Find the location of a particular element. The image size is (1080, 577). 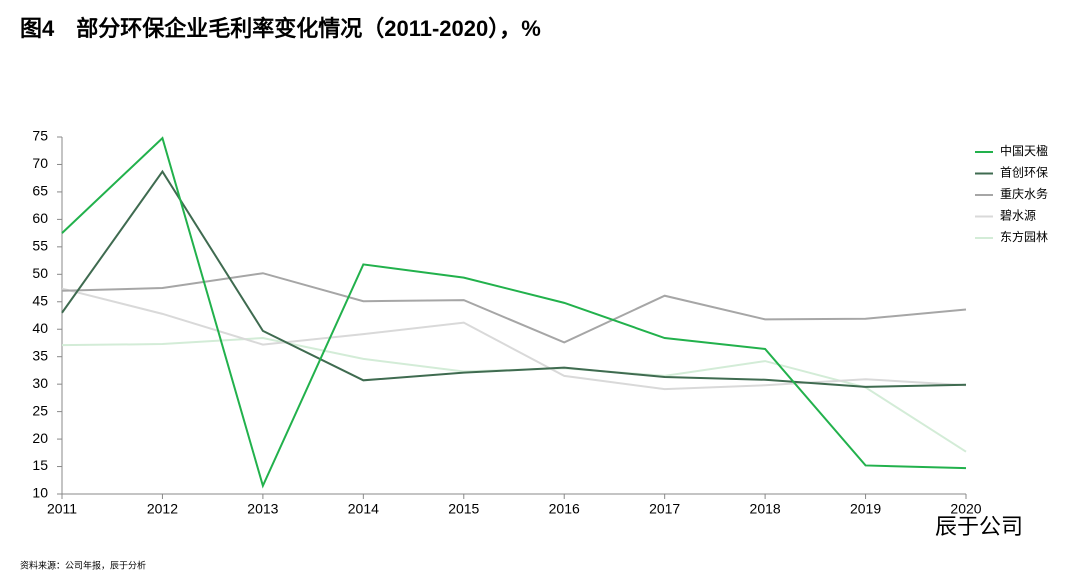

y-tick-label: 50 is located at coordinates (40, 273).